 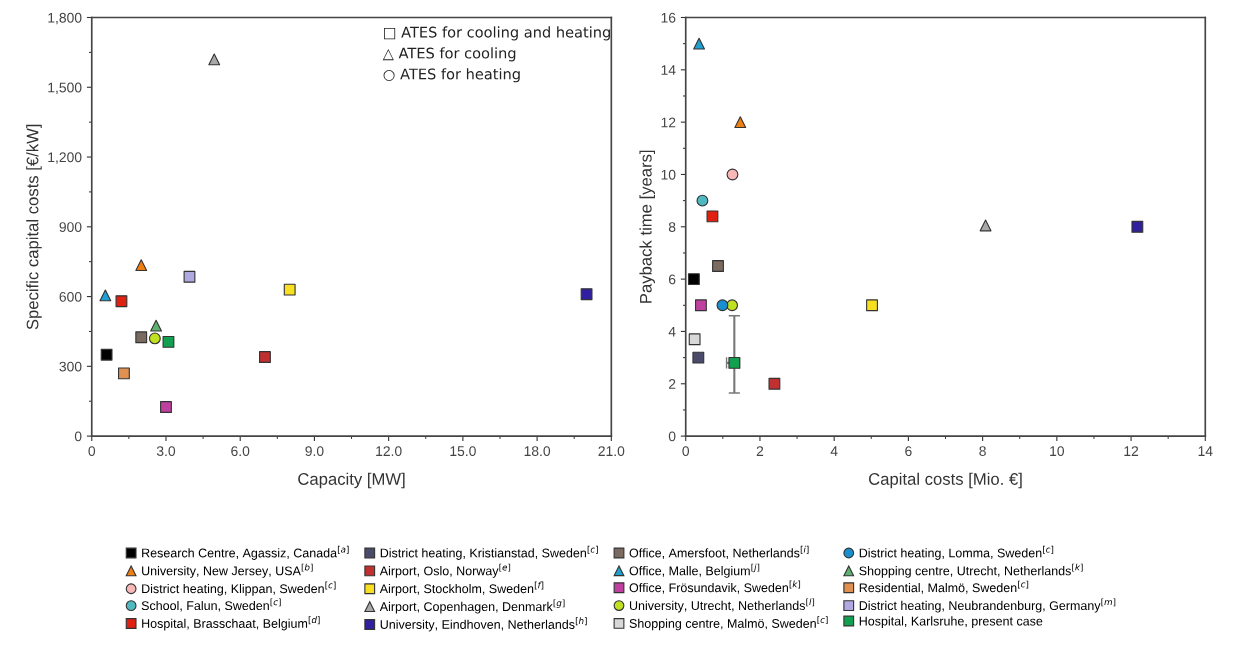 I want to click on legend-label: School, Falun, Sweden$^{[c]}$, so click(x=211, y=605).